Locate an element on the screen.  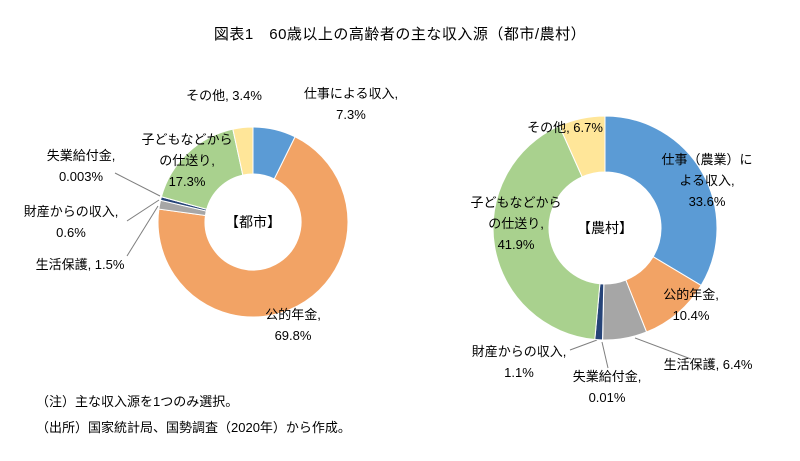
note-source: （出所）国家統計局、国勢調査（2020年）から作成。 is located at coordinates (193, 427).